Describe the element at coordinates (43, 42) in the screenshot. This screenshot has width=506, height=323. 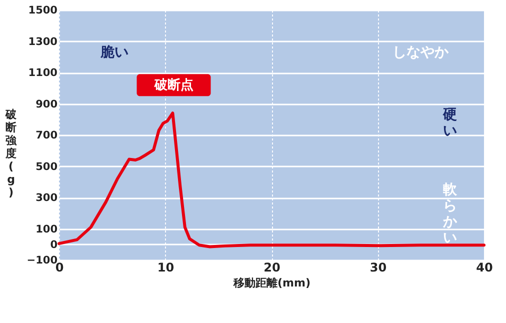
I see `y-tick-label: 1300` at that location.